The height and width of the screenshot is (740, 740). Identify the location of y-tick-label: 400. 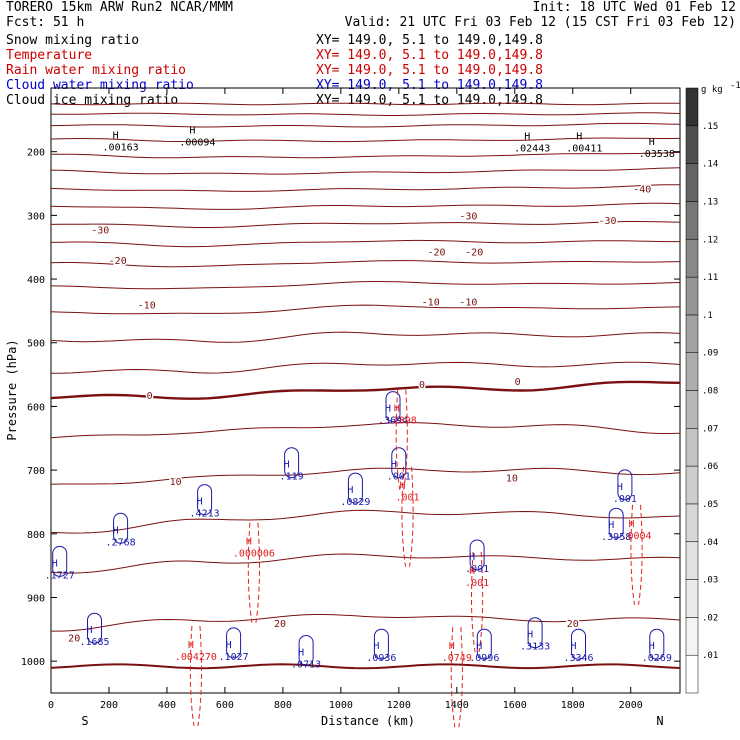
(36, 280).